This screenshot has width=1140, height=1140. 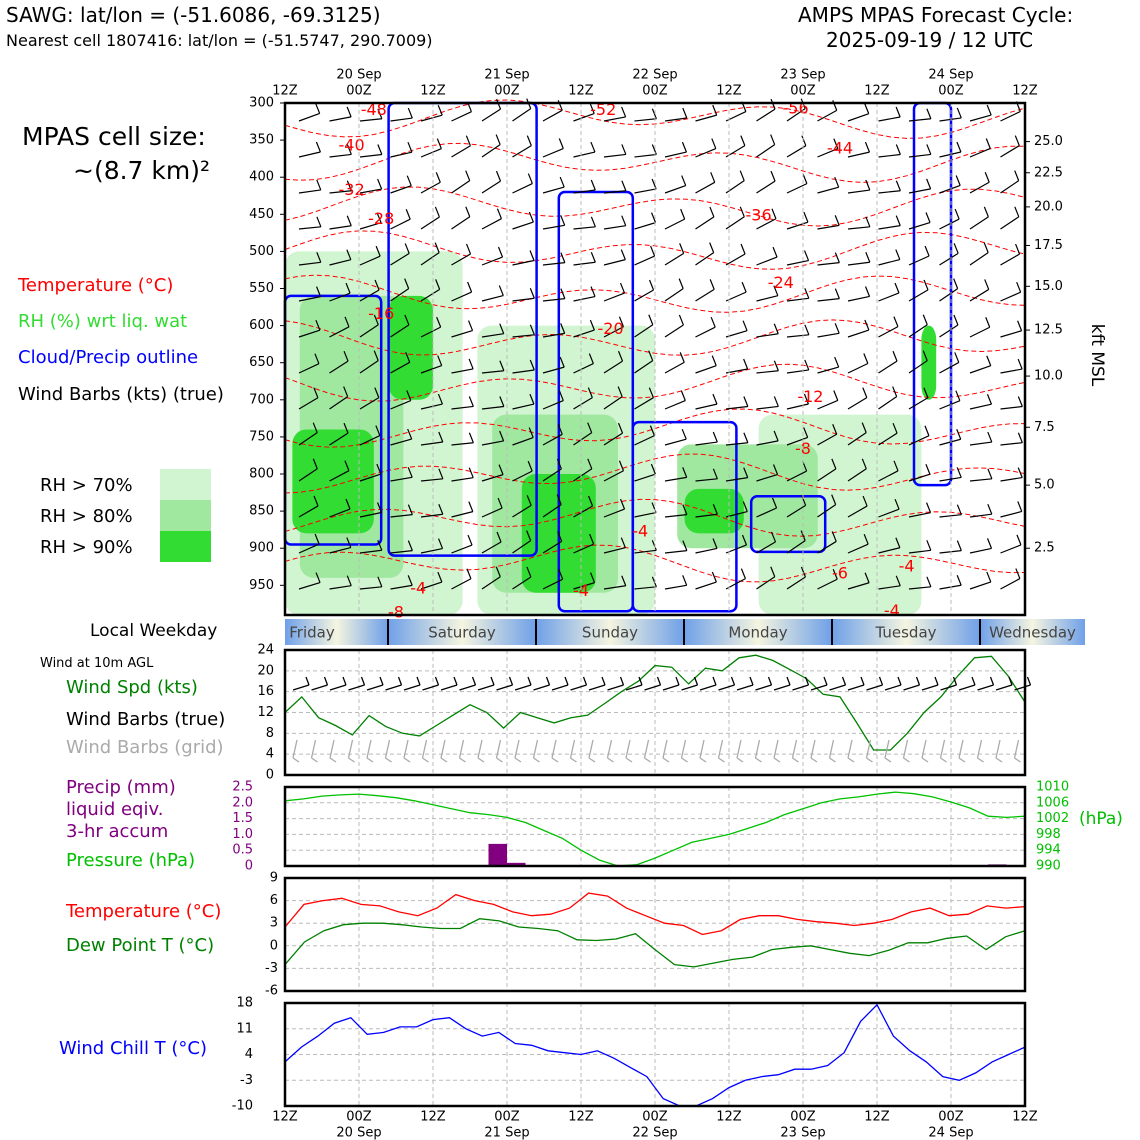 What do you see at coordinates (1048, 330) in the screenshot?
I see `kft-tick-label: 12.5` at bounding box center [1048, 330].